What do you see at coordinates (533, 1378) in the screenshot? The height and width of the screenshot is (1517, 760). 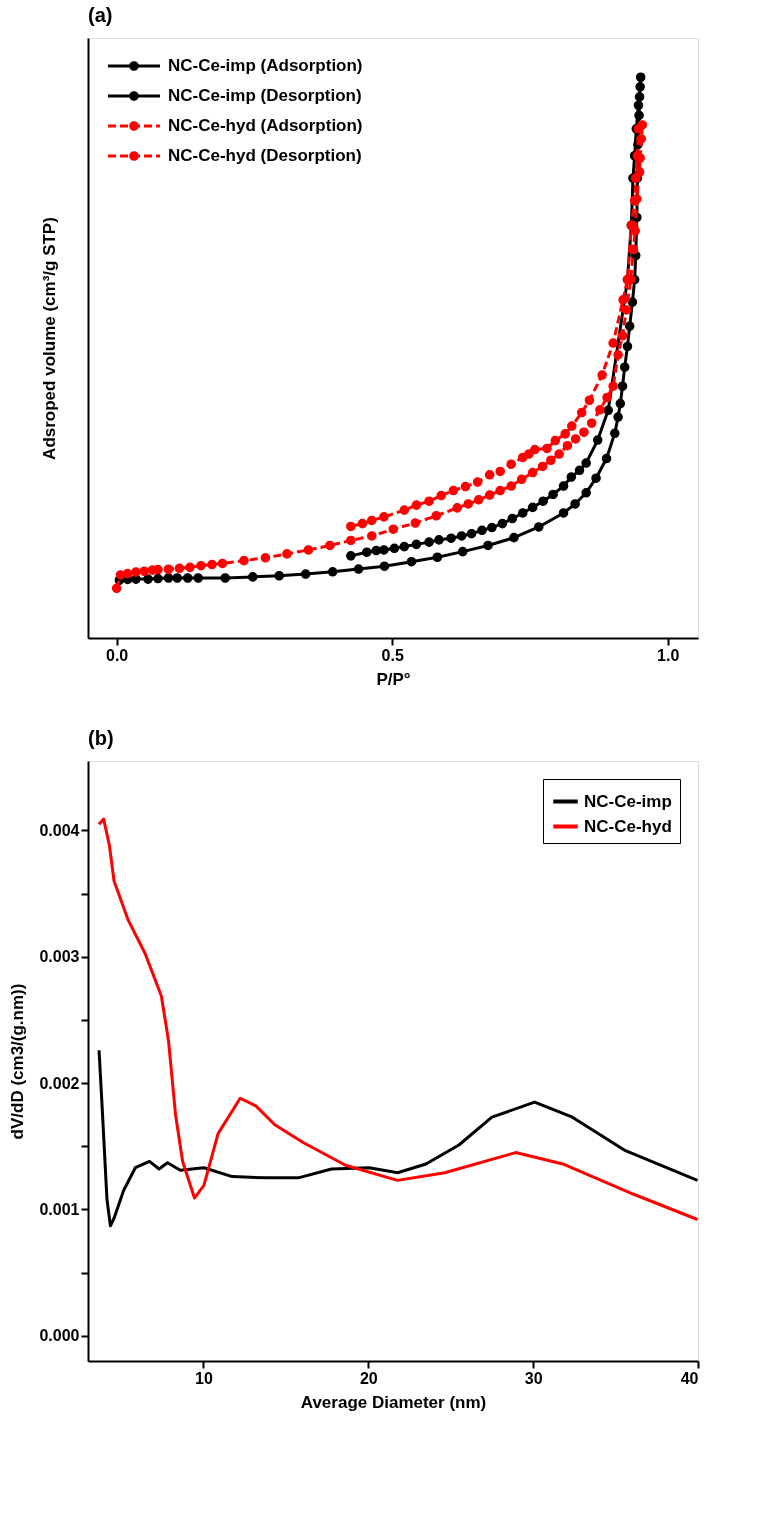 I see `x-tick-label: 30` at bounding box center [533, 1378].